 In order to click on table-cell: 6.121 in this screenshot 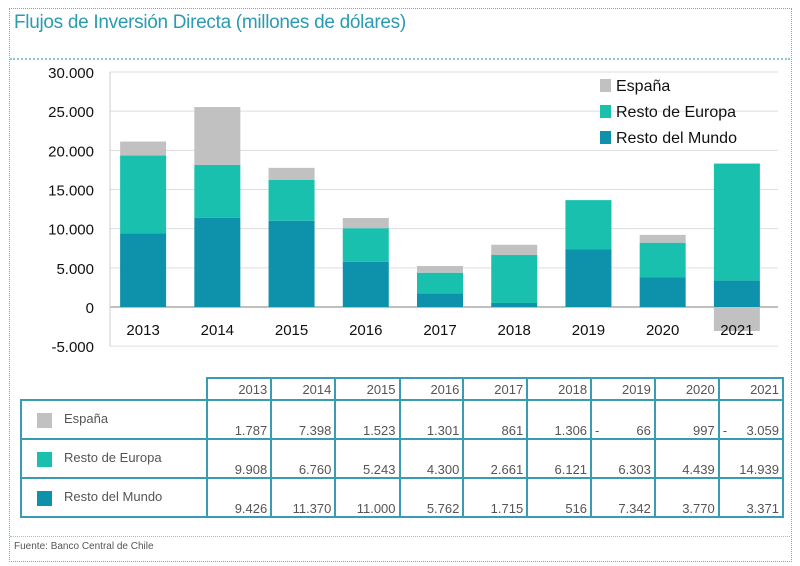, I will do `click(559, 458)`.